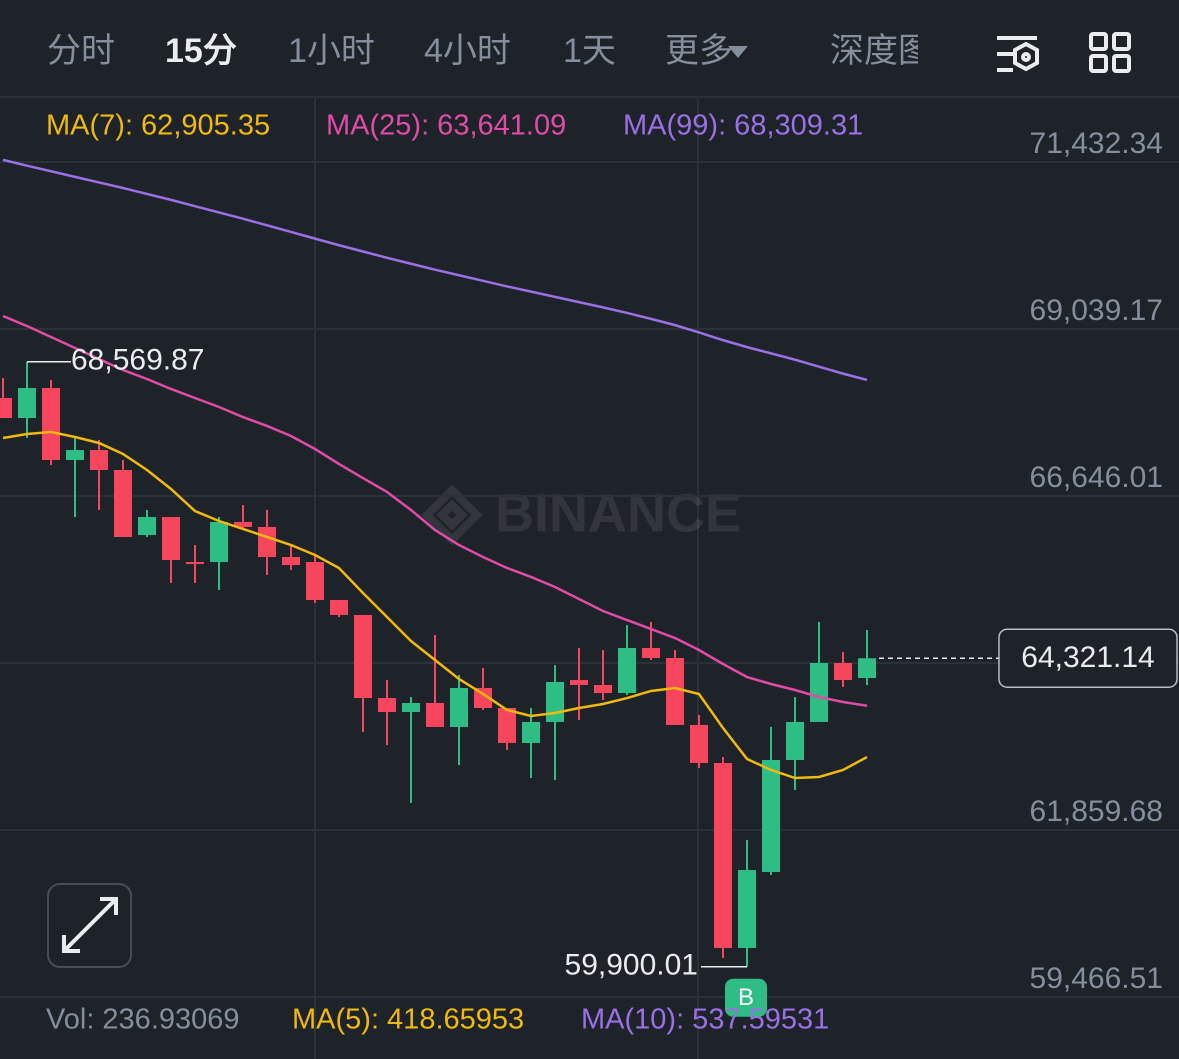 The width and height of the screenshot is (1179, 1059). Describe the element at coordinates (738, 52) in the screenshot. I see `dropdown-arrow` at that location.